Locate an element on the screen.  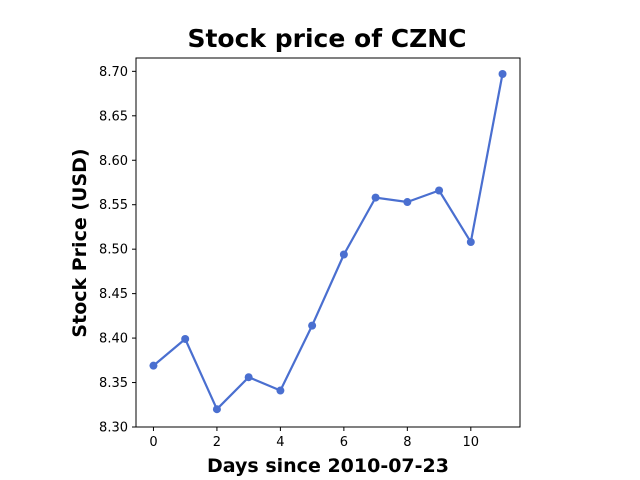
y-tick-label: 8.55 is located at coordinates (113, 205).